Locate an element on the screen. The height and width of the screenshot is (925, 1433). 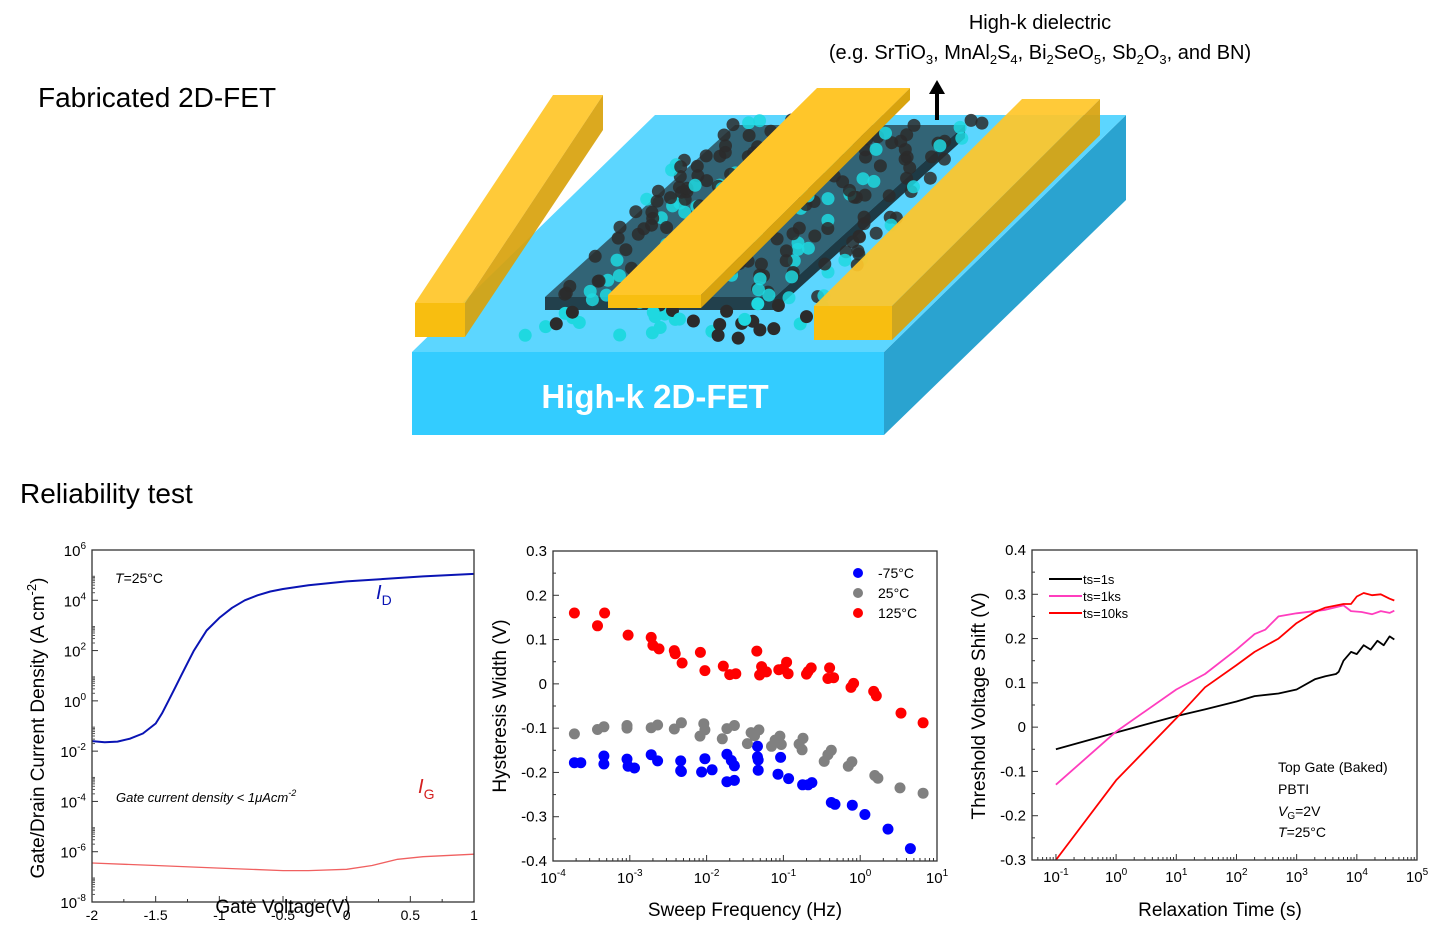
right-electrode-top is located at coordinates (957, 202).